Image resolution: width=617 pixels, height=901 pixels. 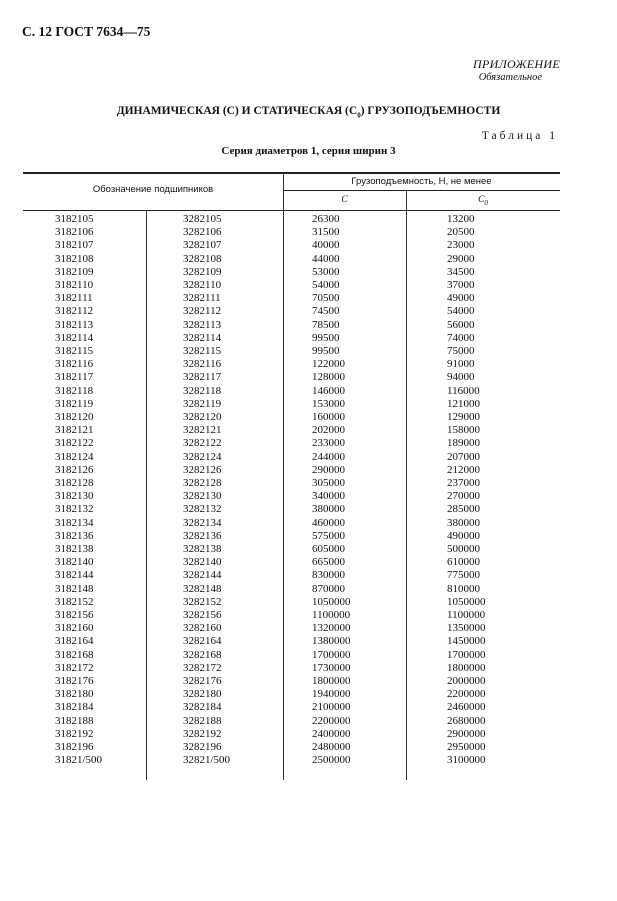 I want to click on cell-dynamic-capacity-c: 1700000, so click(x=331, y=654).